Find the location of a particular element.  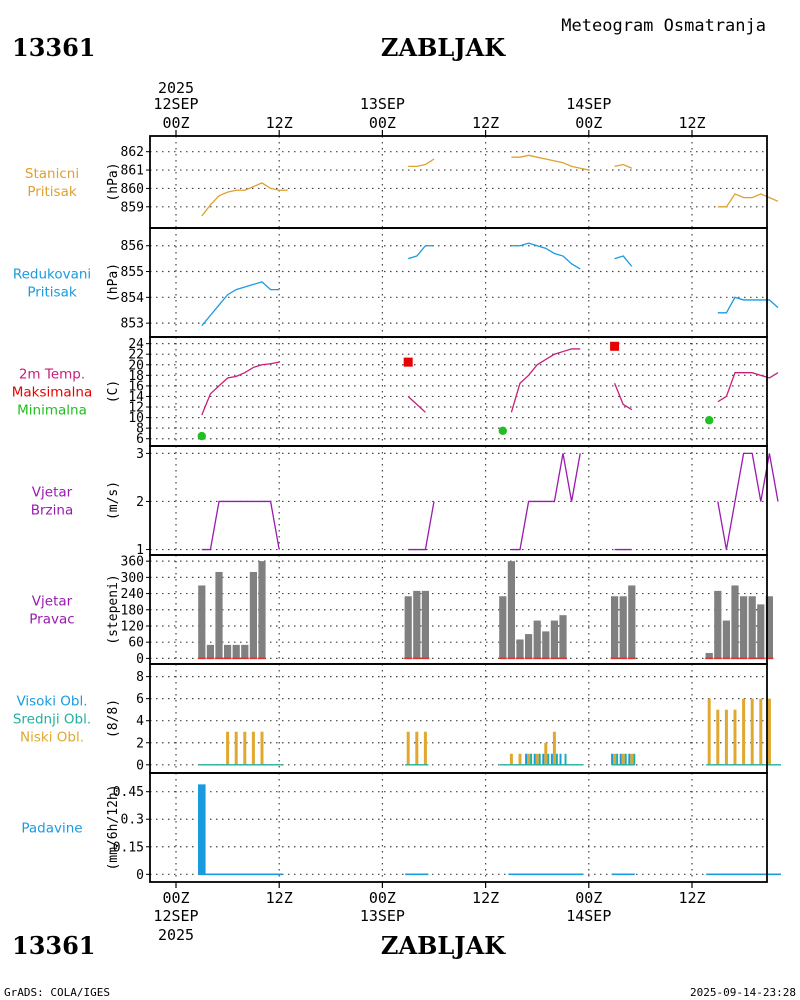

panel-stationPressure: 859 860 861 862 Stanicni Pritisak (hPa) is located at coordinates (402, 182).